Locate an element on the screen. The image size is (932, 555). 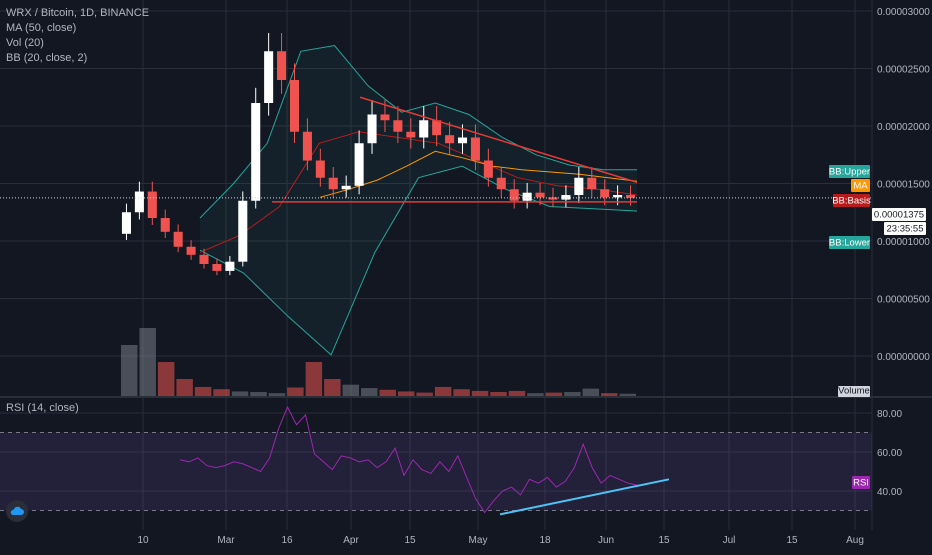
last-price-tag-text: 0.00001375 is located at coordinates (899, 215).